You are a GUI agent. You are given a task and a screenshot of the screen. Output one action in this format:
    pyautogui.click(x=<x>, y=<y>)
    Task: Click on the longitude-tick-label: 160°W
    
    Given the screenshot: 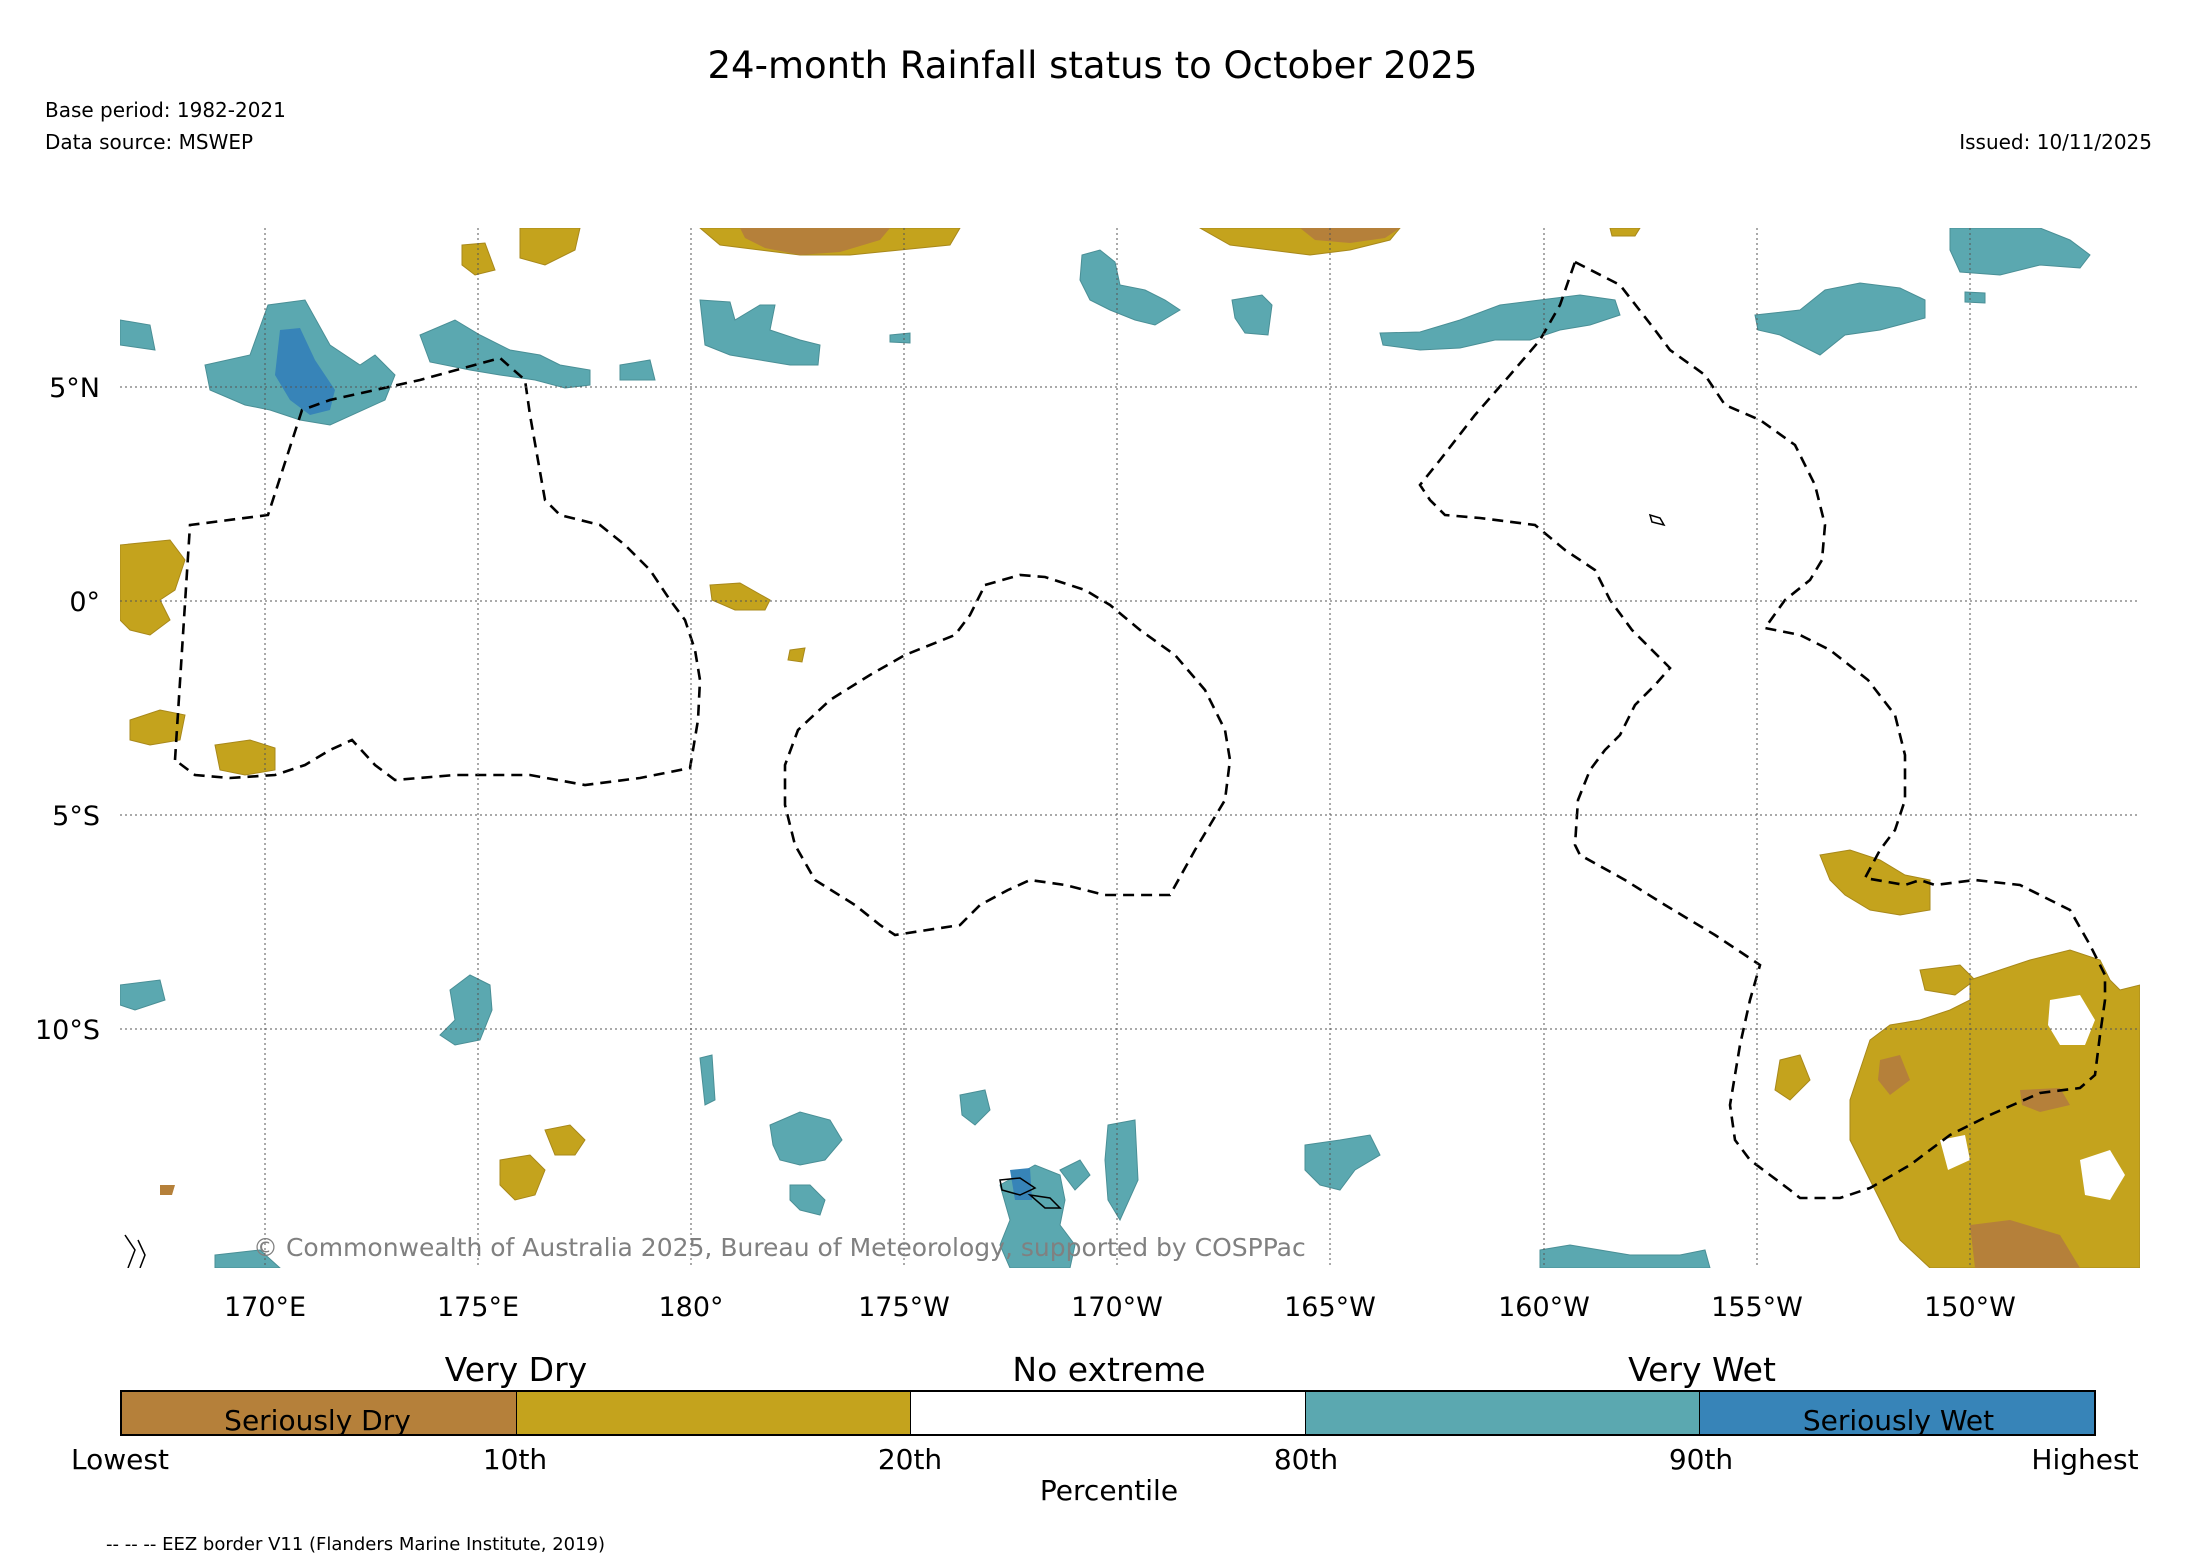 What is the action you would take?
    pyautogui.click(x=1544, y=1307)
    